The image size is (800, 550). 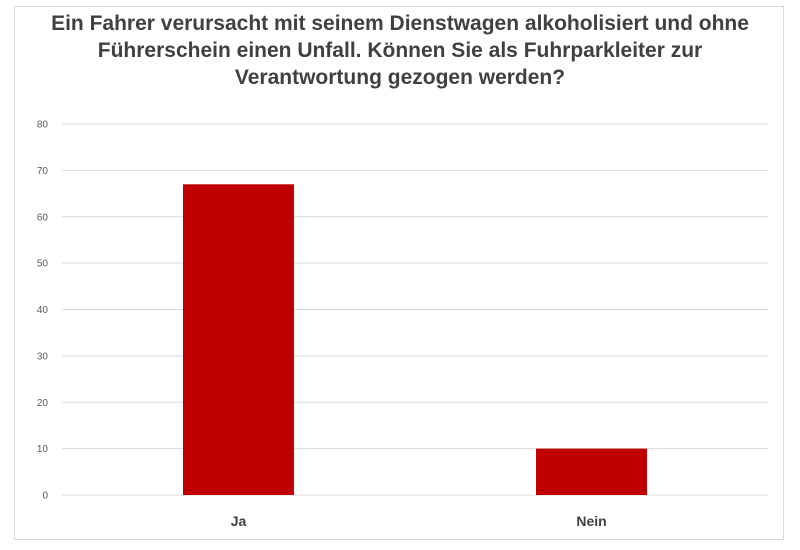 What do you see at coordinates (239, 521) in the screenshot?
I see `x-category-label: Ja` at bounding box center [239, 521].